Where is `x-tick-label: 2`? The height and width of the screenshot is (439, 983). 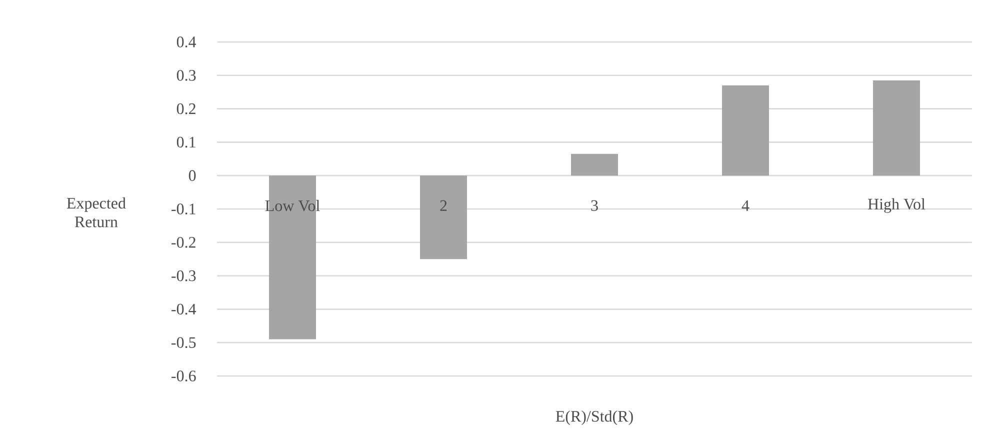 x-tick-label: 2 is located at coordinates (443, 205).